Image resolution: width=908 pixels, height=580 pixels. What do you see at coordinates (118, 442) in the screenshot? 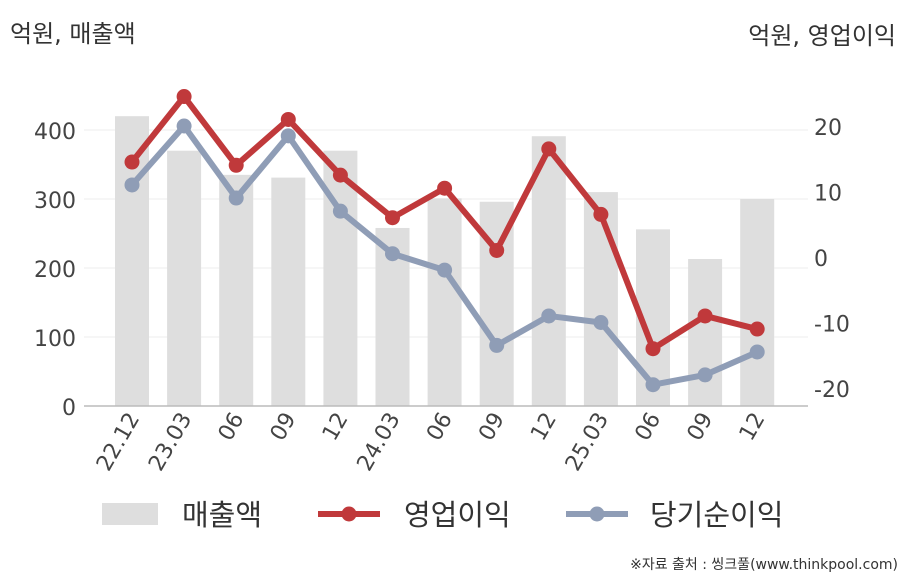
I see `x-tick-label: 22.12` at bounding box center [118, 442].